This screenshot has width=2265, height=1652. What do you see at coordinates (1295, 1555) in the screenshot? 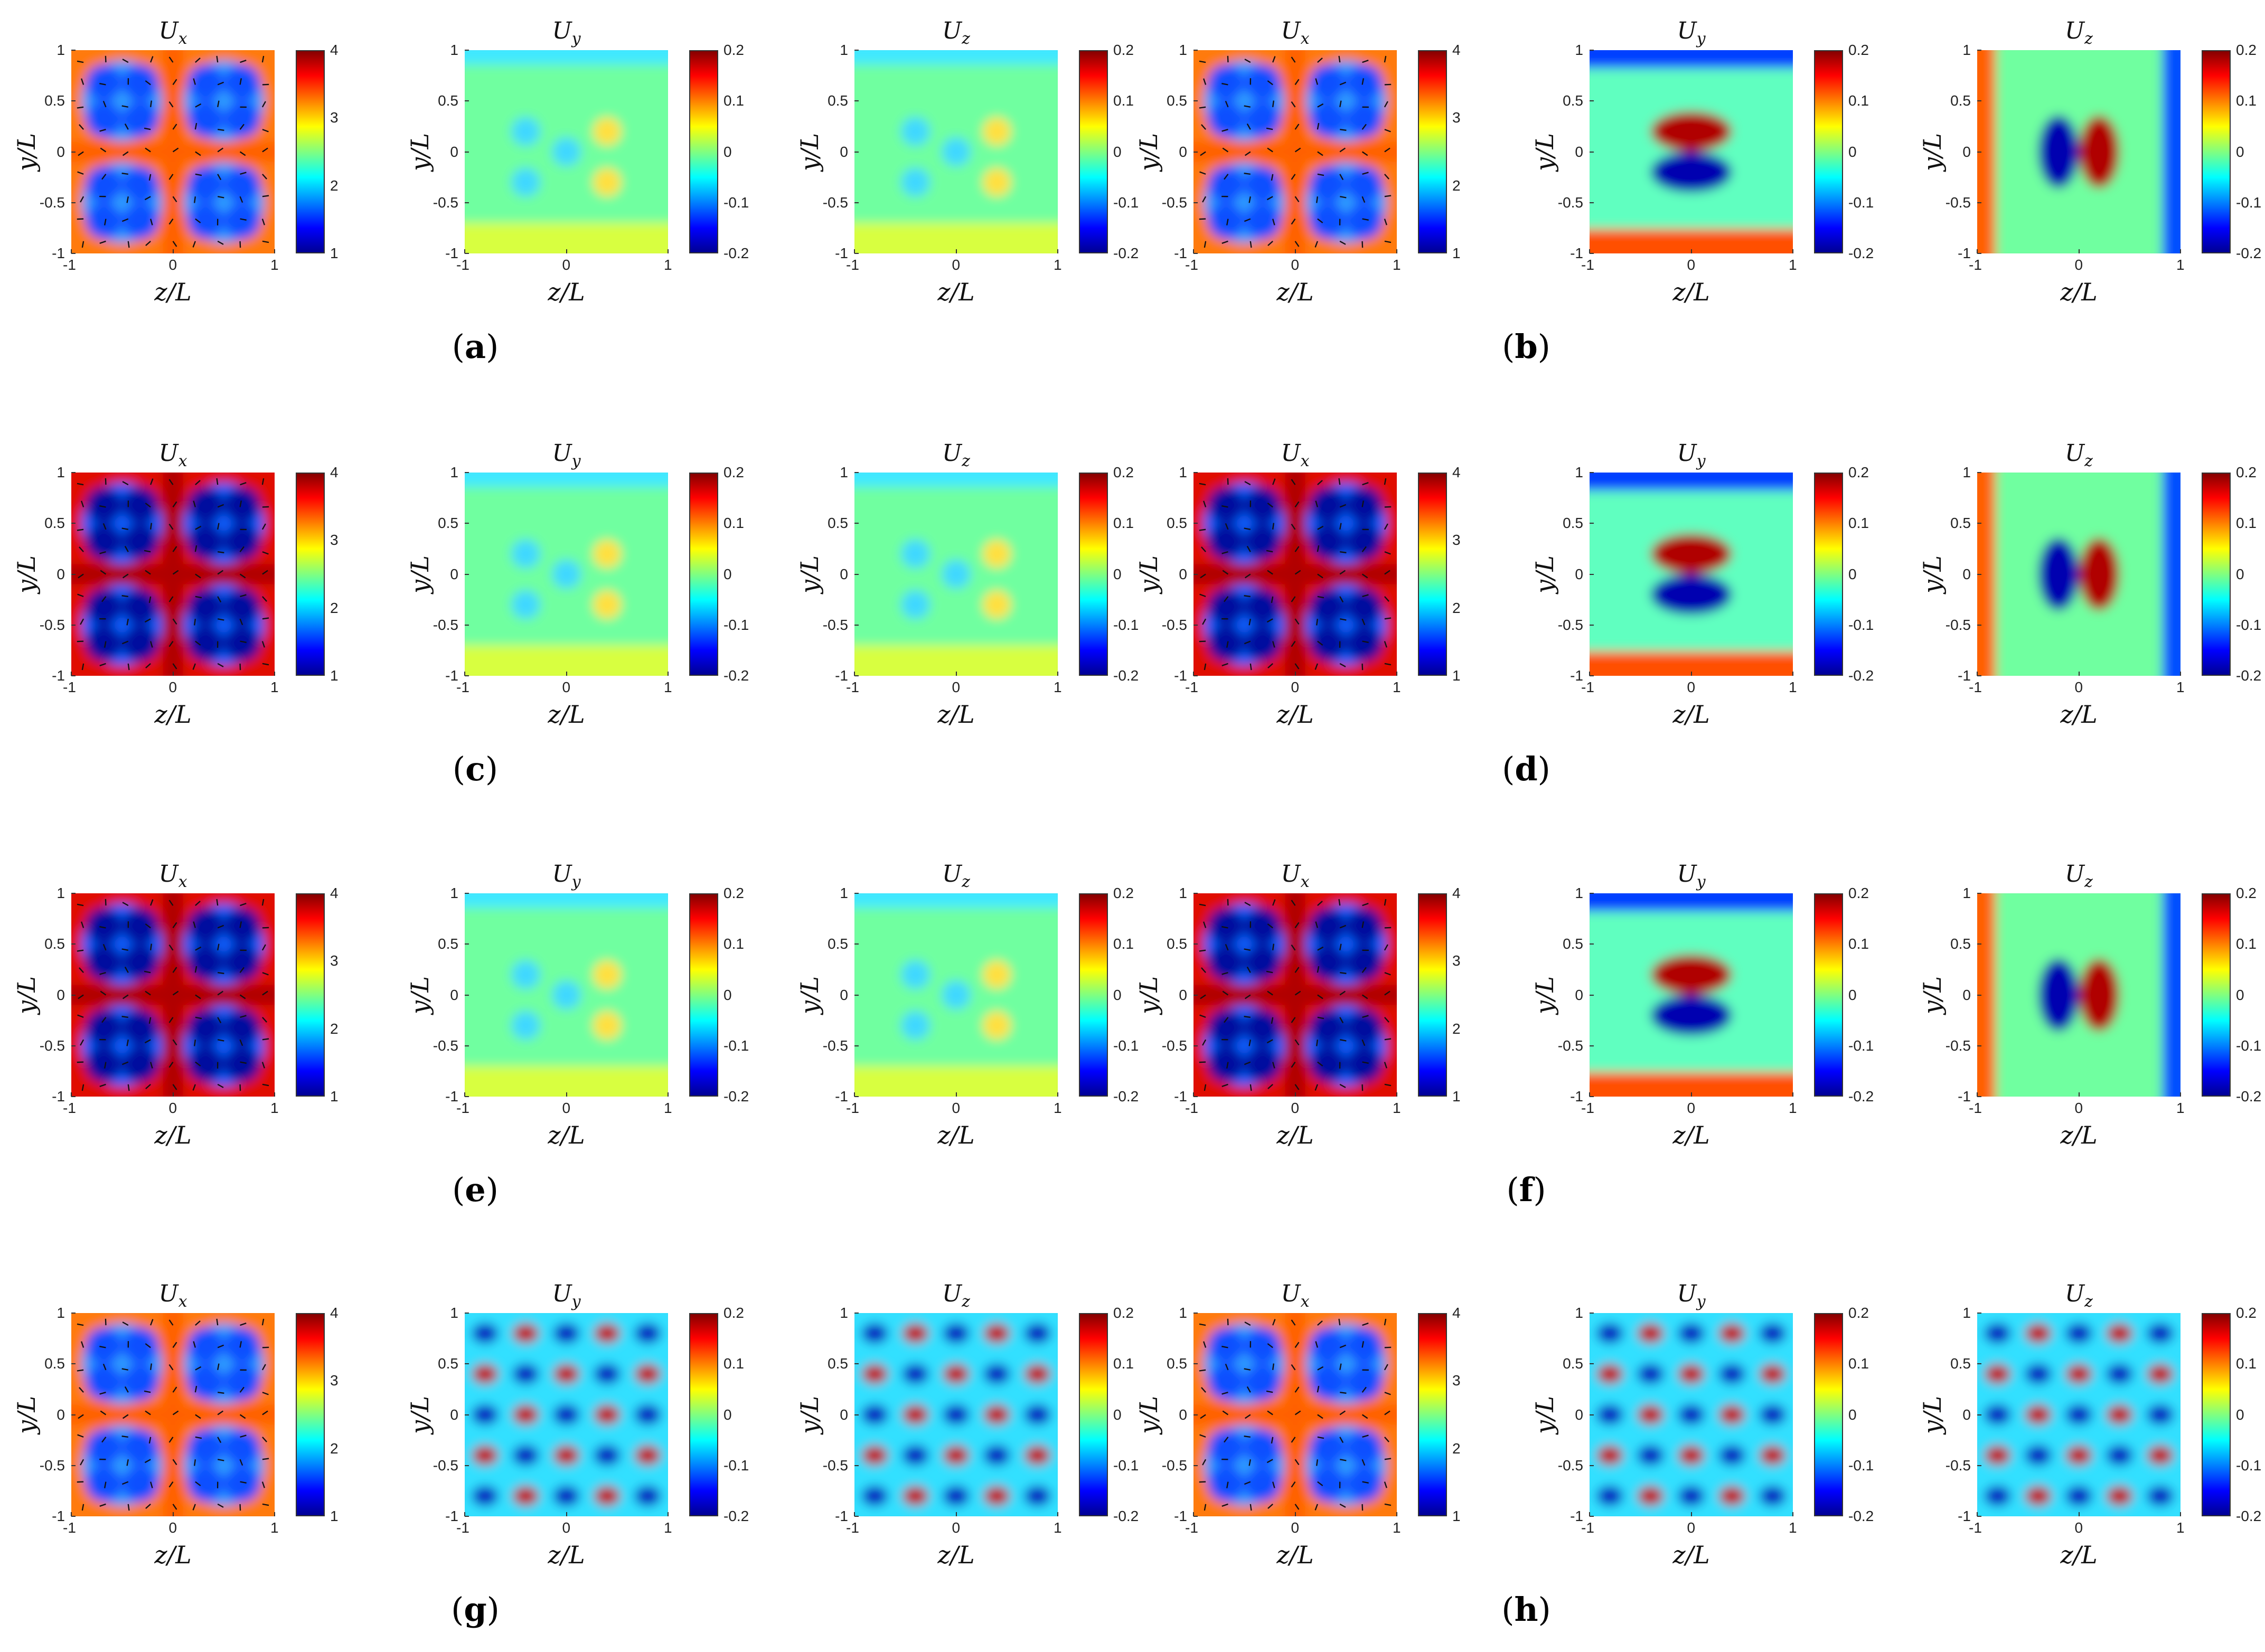
I see `x-axis-label: z/L` at bounding box center [1295, 1555].